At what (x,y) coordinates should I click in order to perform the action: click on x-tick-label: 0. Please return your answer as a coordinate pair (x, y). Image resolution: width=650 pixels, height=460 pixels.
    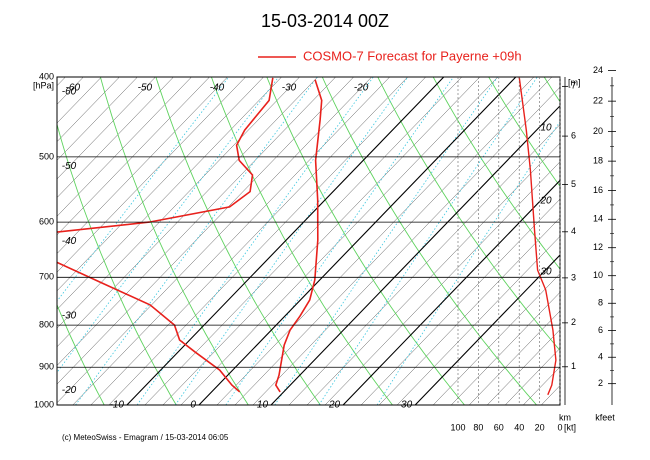
    Looking at the image, I should click on (193, 405).